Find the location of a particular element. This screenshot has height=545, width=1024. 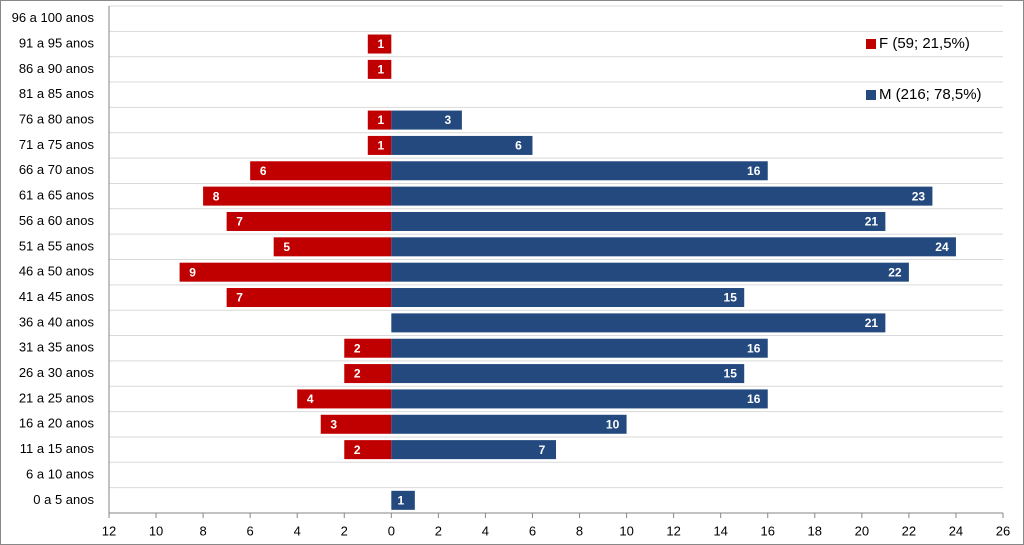

y-tick-label: 91 a 95 anos is located at coordinates (57, 42).